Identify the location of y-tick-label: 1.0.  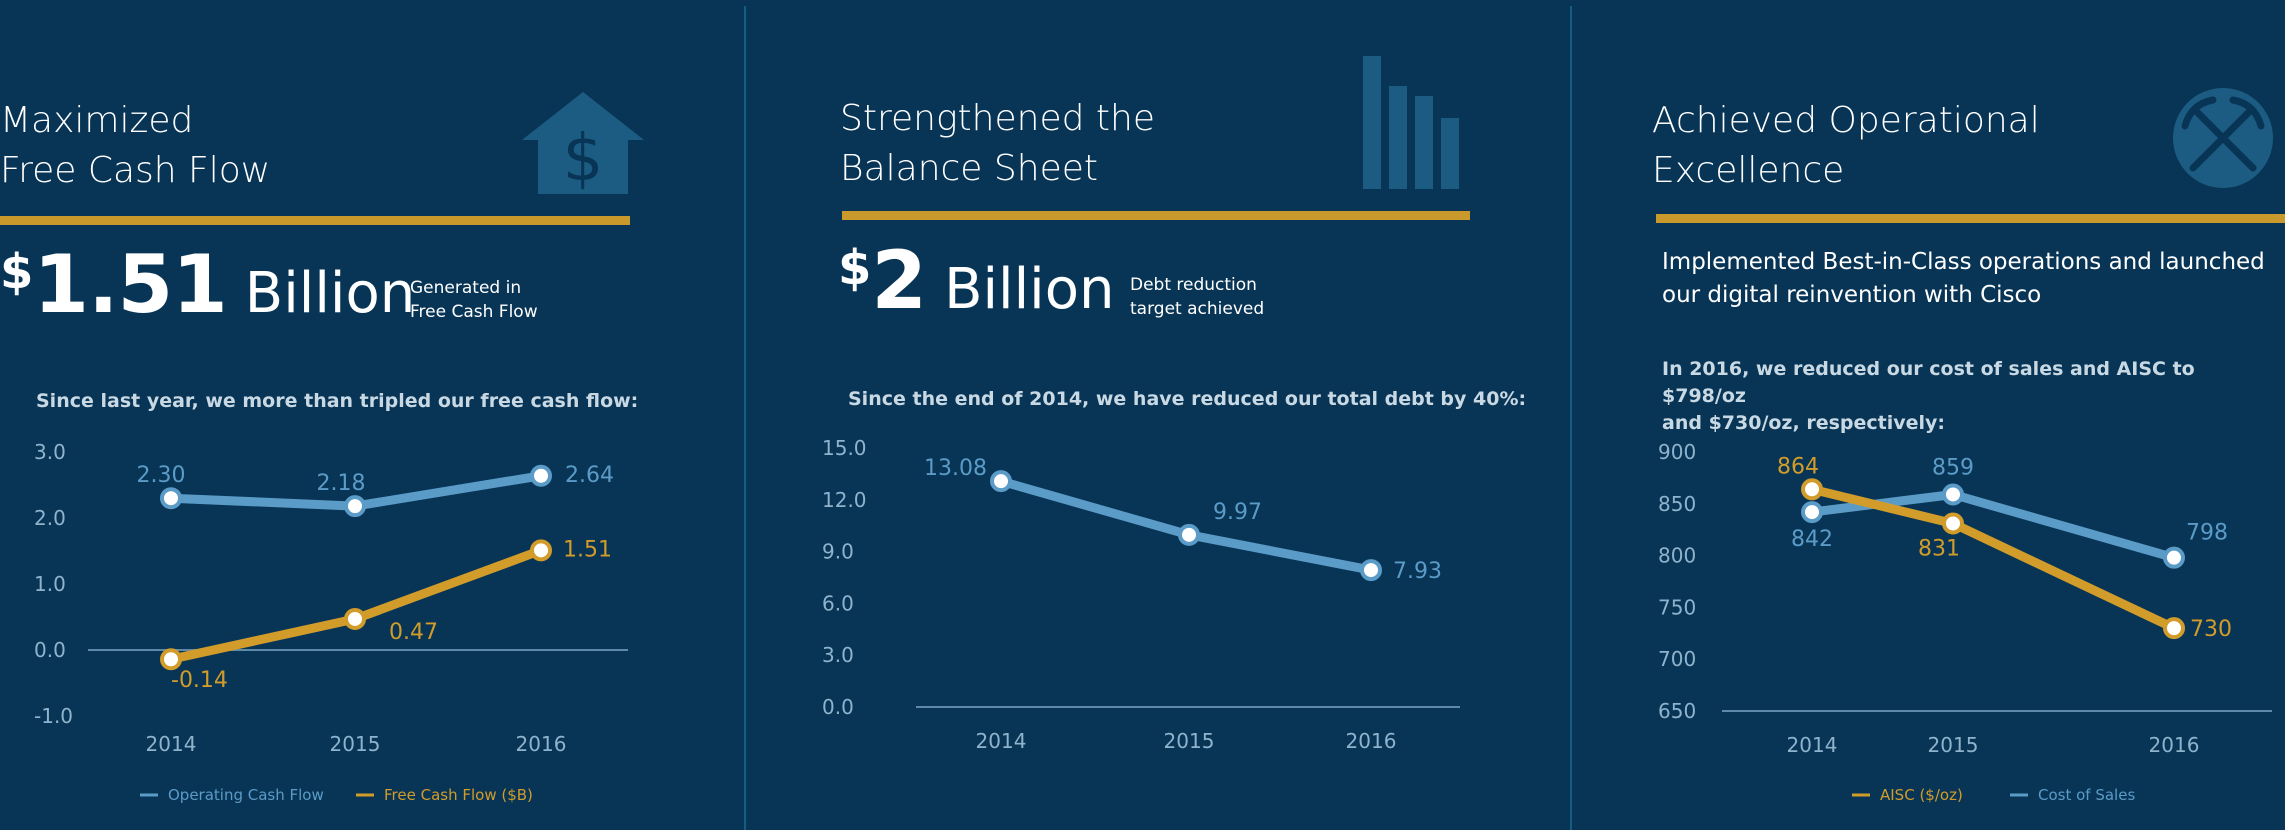
(50, 584).